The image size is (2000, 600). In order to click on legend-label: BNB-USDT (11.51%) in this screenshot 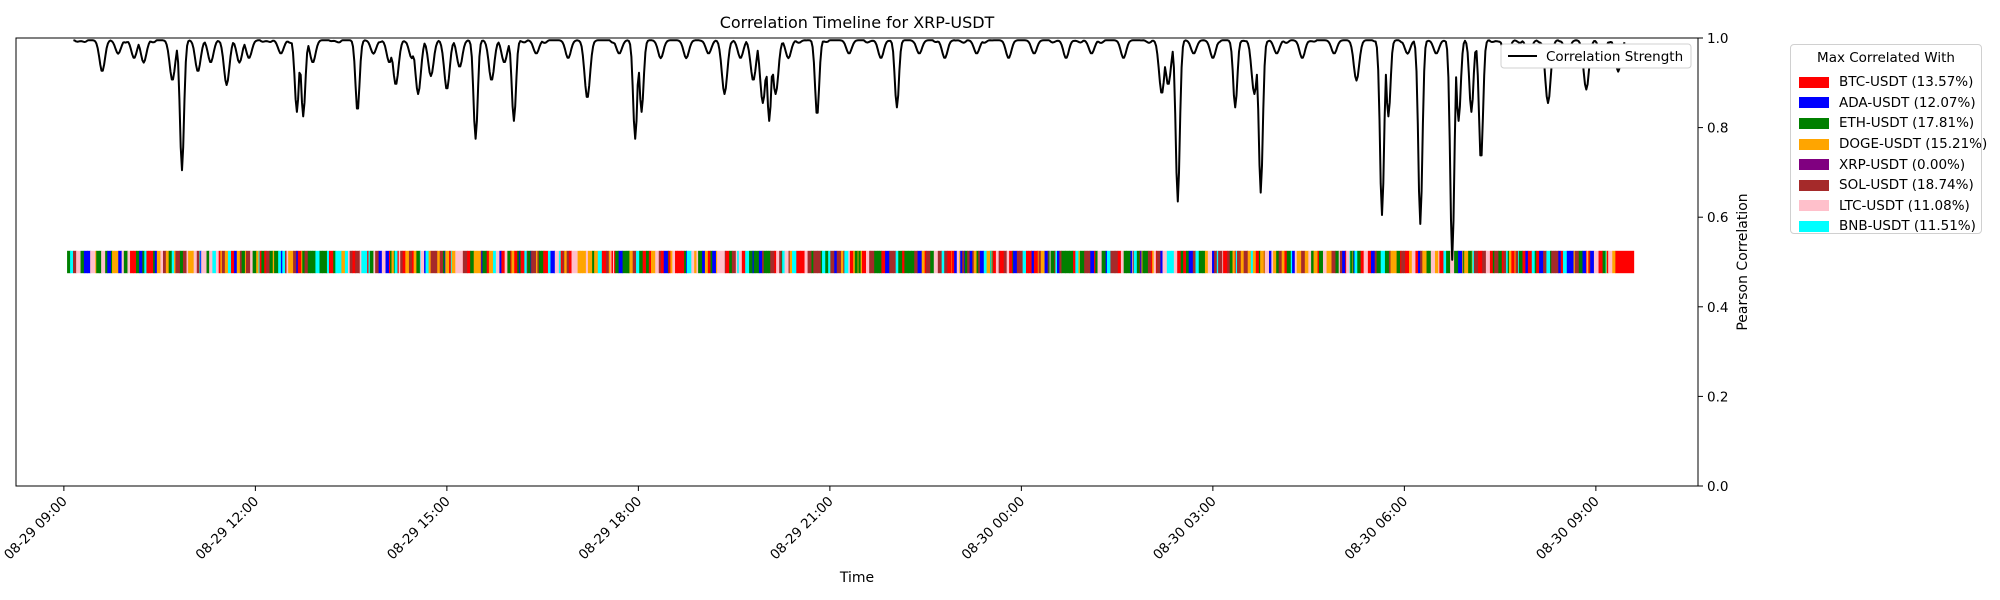, I will do `click(1907, 226)`.